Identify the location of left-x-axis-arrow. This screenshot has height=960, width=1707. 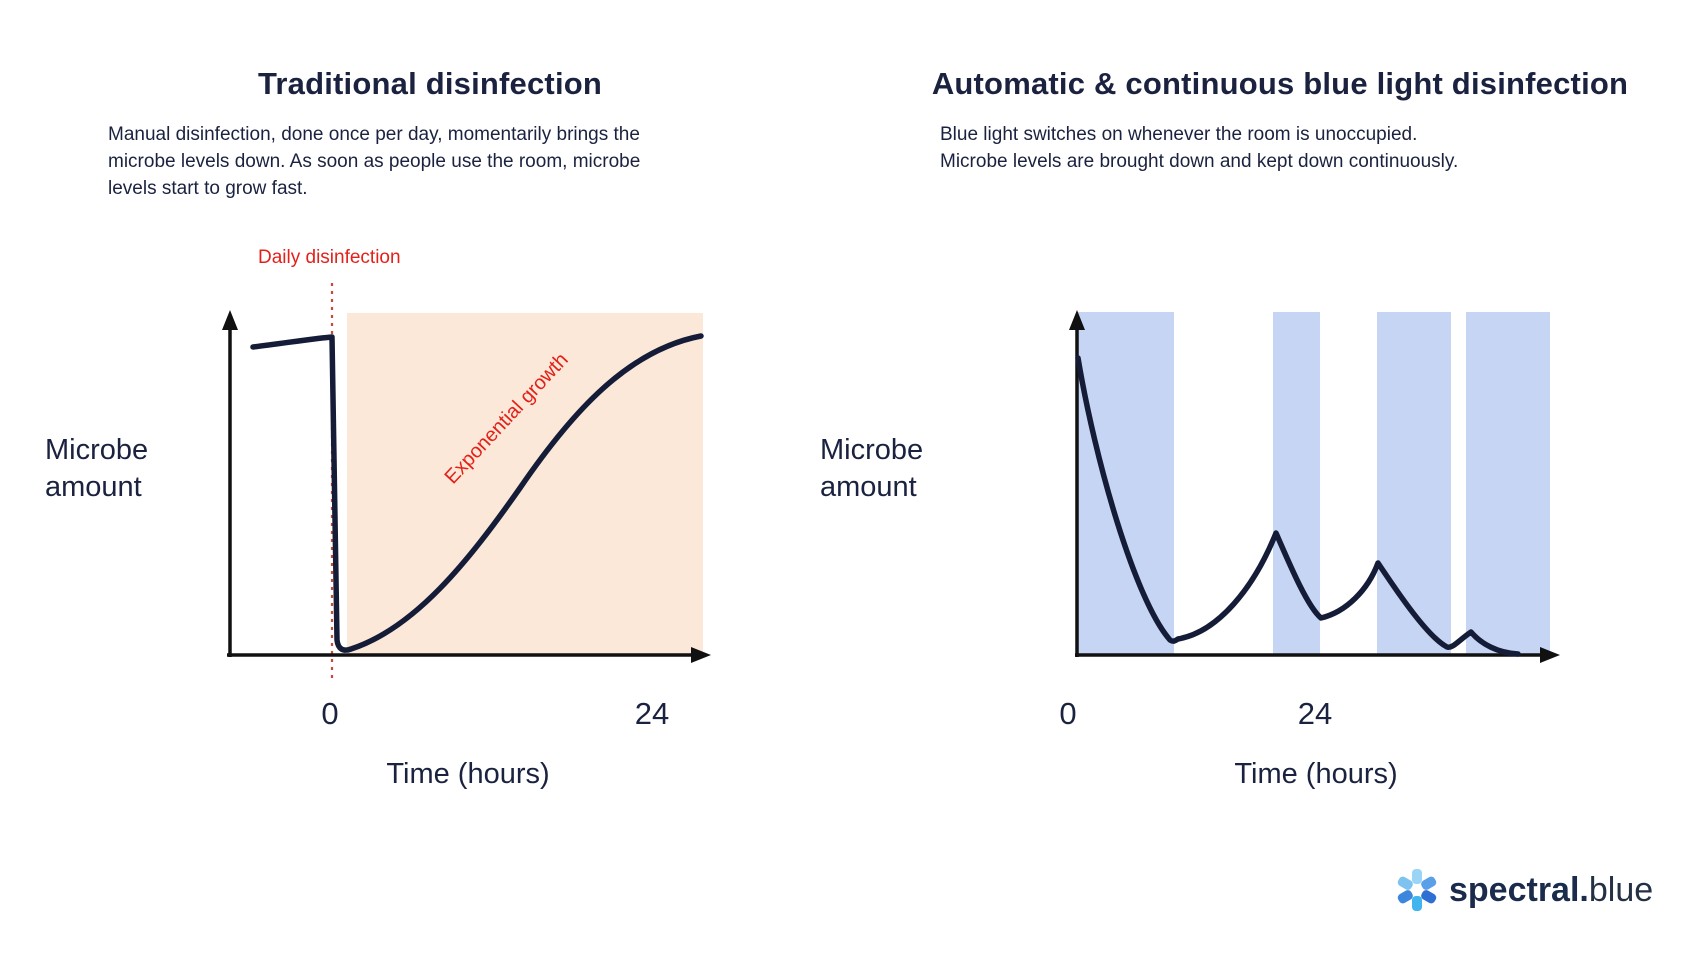
(701, 655).